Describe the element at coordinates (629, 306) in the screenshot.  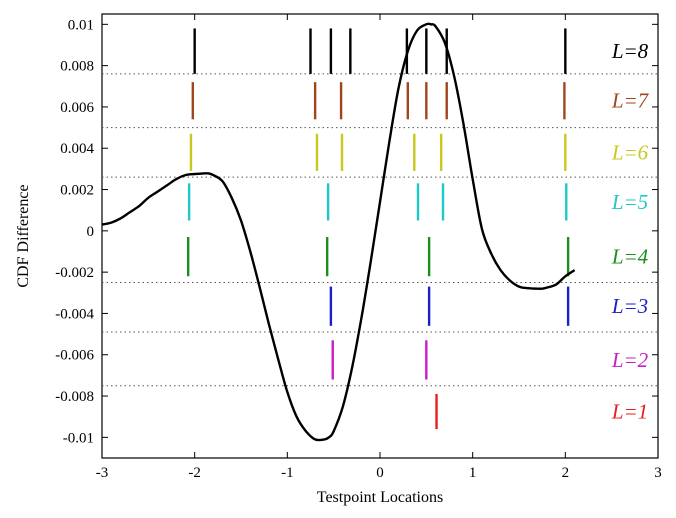
I see `level-label-l-3: L=3` at that location.